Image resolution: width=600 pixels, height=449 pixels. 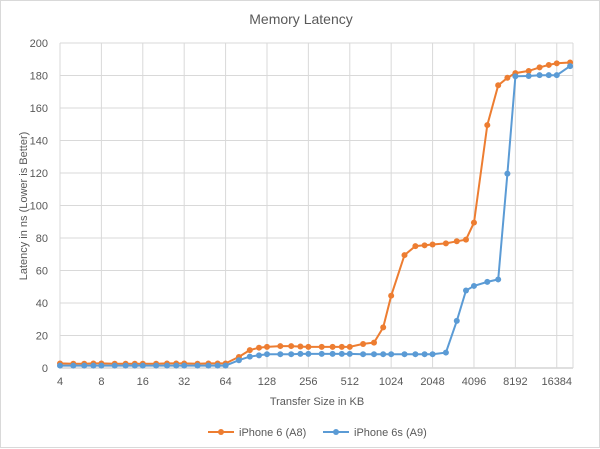 I want to click on y-tick-label: 60, so click(x=42, y=272).